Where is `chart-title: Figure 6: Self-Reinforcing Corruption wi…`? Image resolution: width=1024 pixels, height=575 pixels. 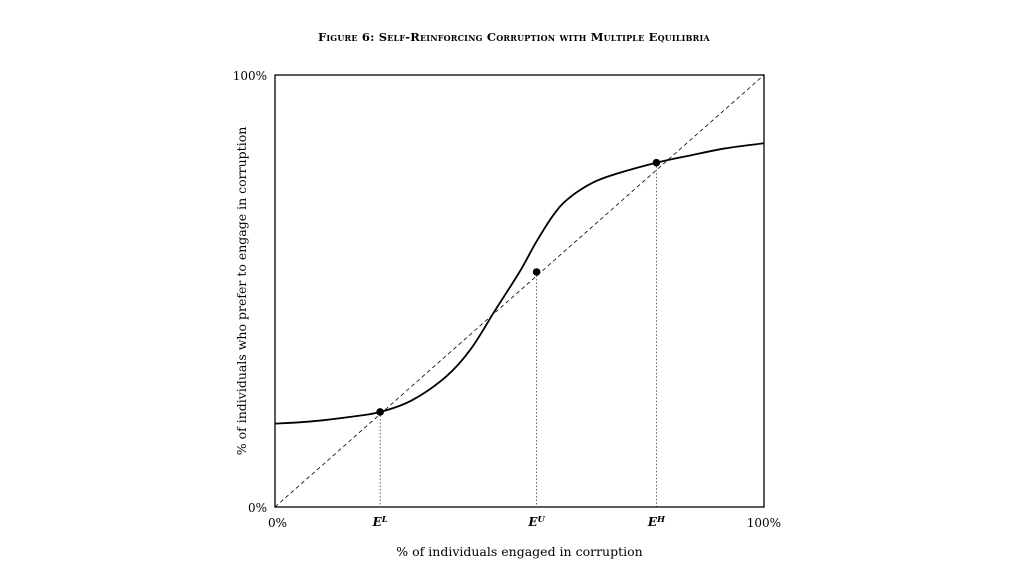
chart-title: Figure 6: Self-Reinforcing Corruption wi… is located at coordinates (514, 37).